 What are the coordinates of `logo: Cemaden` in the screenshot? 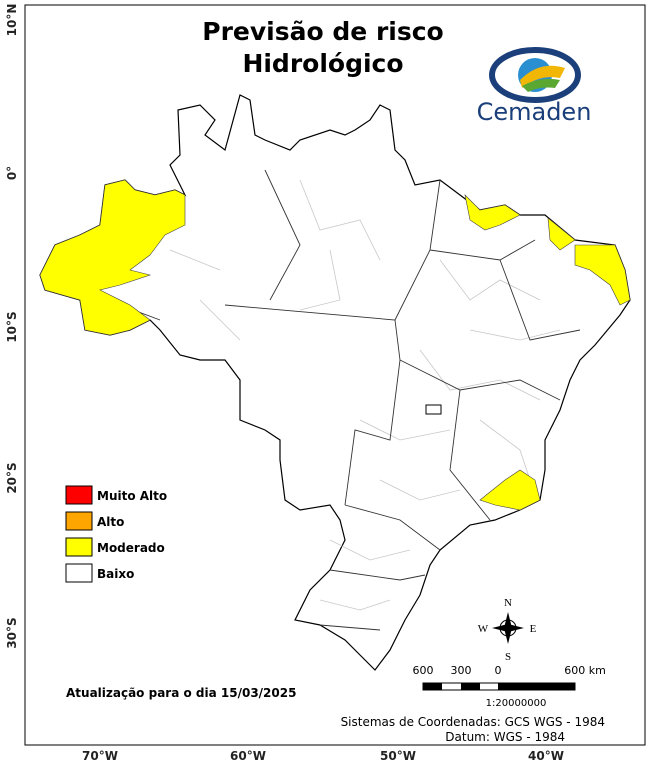 It's located at (534, 86).